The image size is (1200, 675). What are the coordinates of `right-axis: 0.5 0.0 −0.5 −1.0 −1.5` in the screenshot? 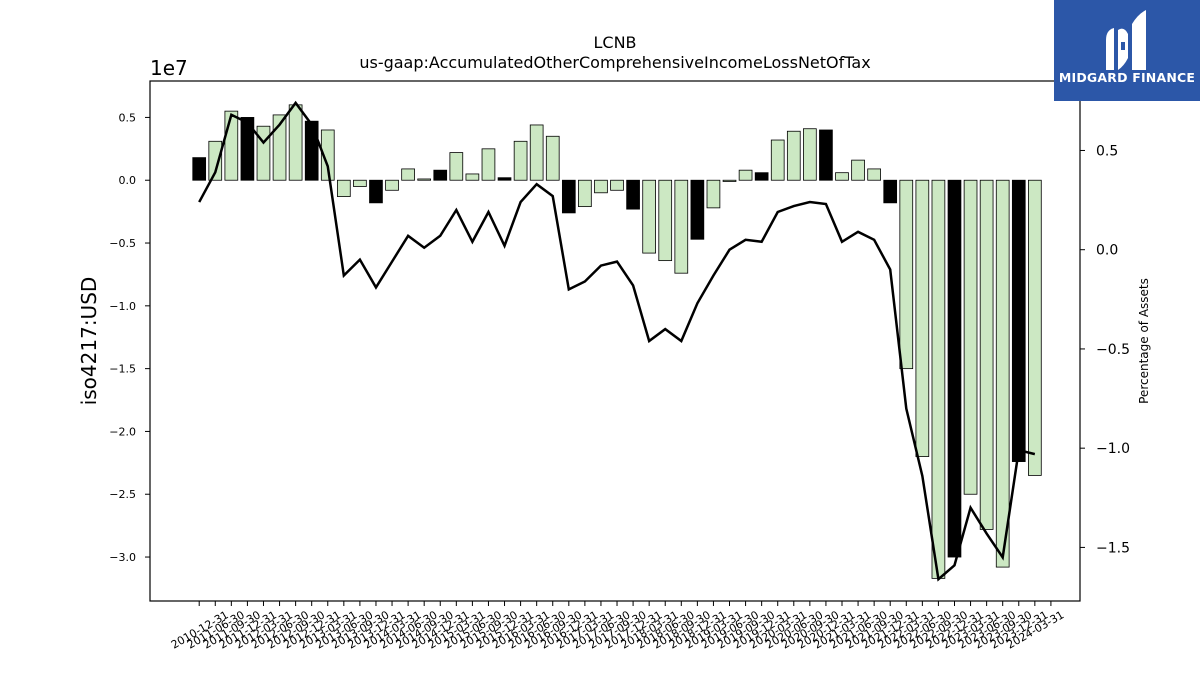 It's located at (1105, 349).